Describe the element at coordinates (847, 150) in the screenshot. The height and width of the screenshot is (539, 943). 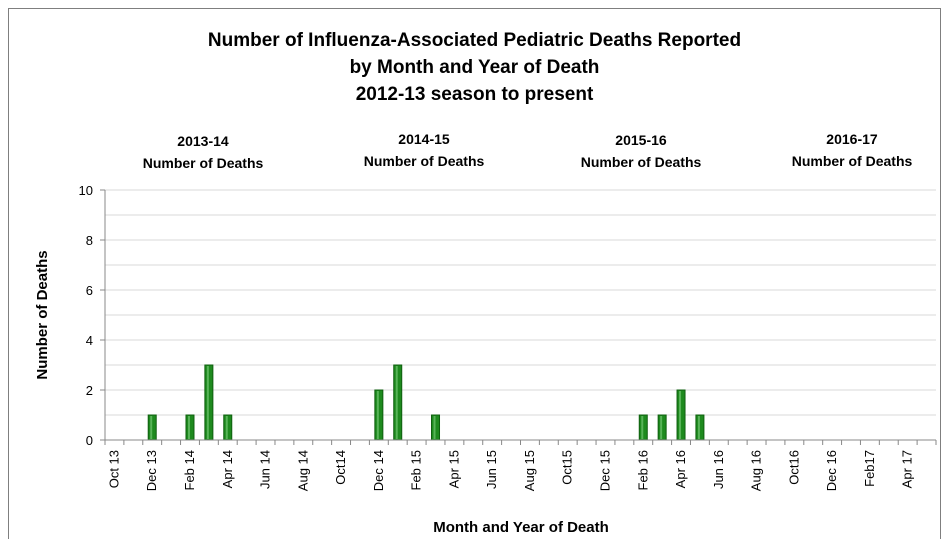
I see `season-label-2016-17: 2016-17 Number of Deaths` at that location.